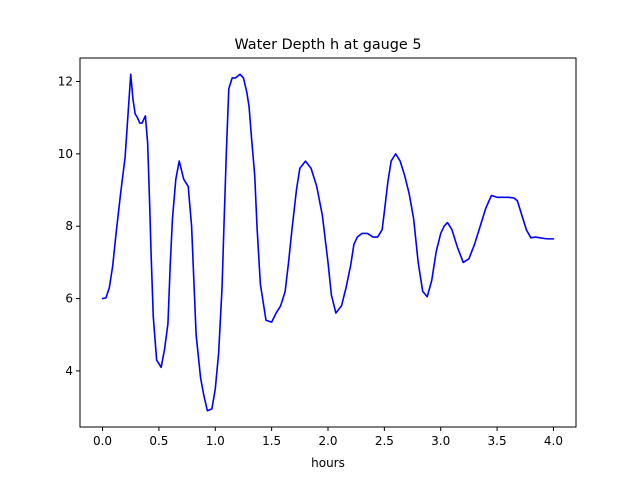 The width and height of the screenshot is (640, 480). I want to click on y-tick-label: 8, so click(69, 226).